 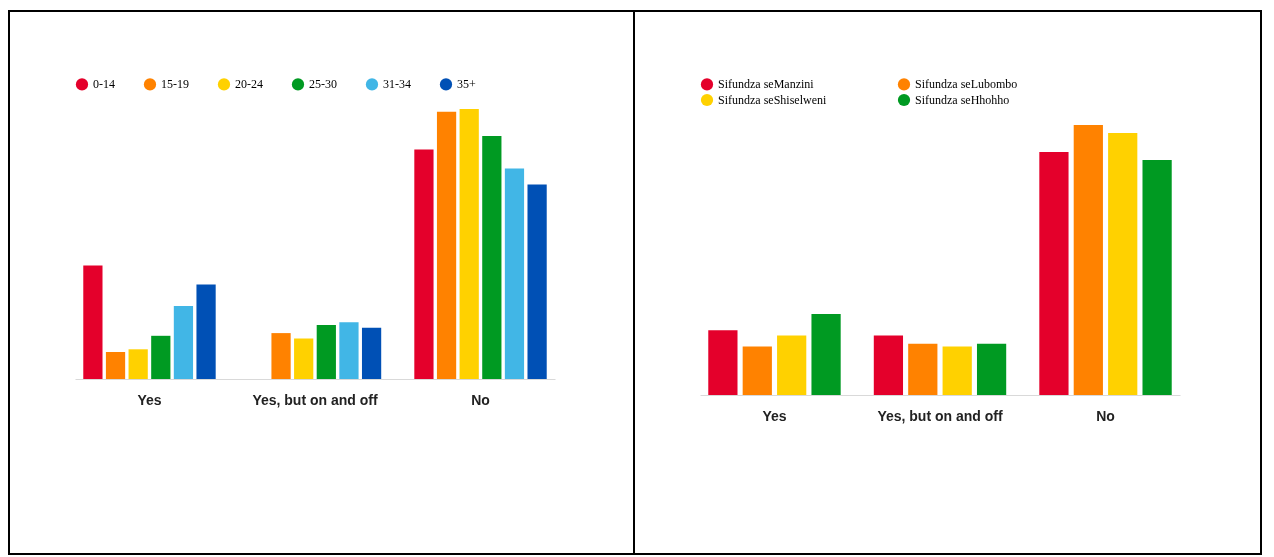 I want to click on legend-label: 15-19, so click(x=175, y=84).